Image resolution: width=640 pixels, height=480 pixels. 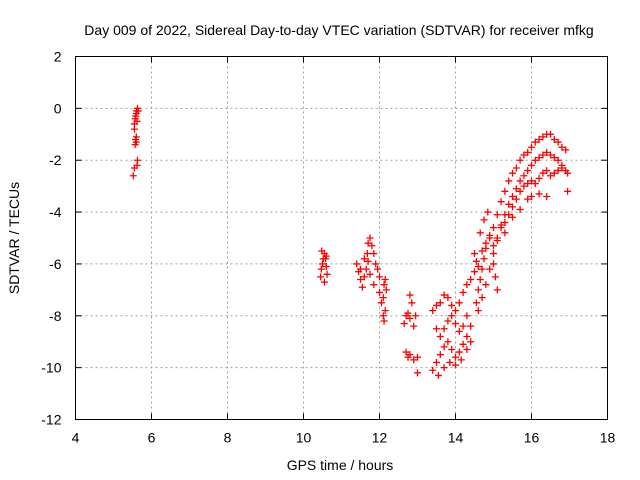 What do you see at coordinates (152, 438) in the screenshot?
I see `x-tick-label: 6` at bounding box center [152, 438].